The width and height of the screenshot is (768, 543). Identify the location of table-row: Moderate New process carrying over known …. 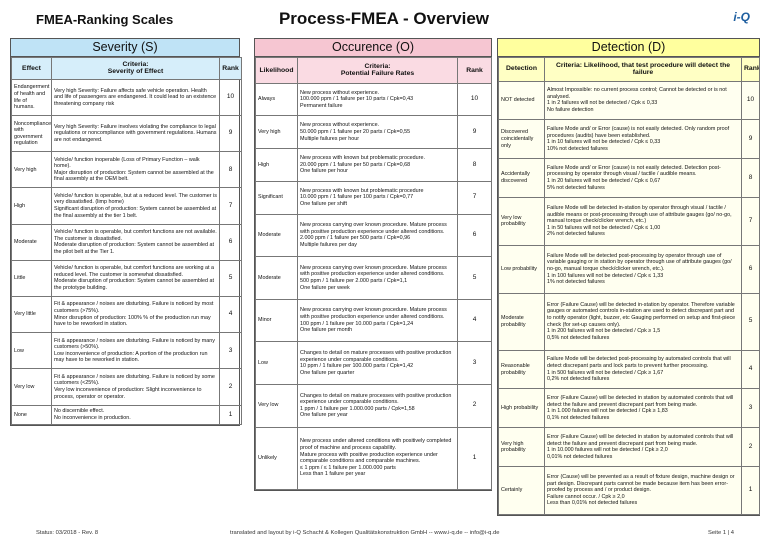
(373, 235).